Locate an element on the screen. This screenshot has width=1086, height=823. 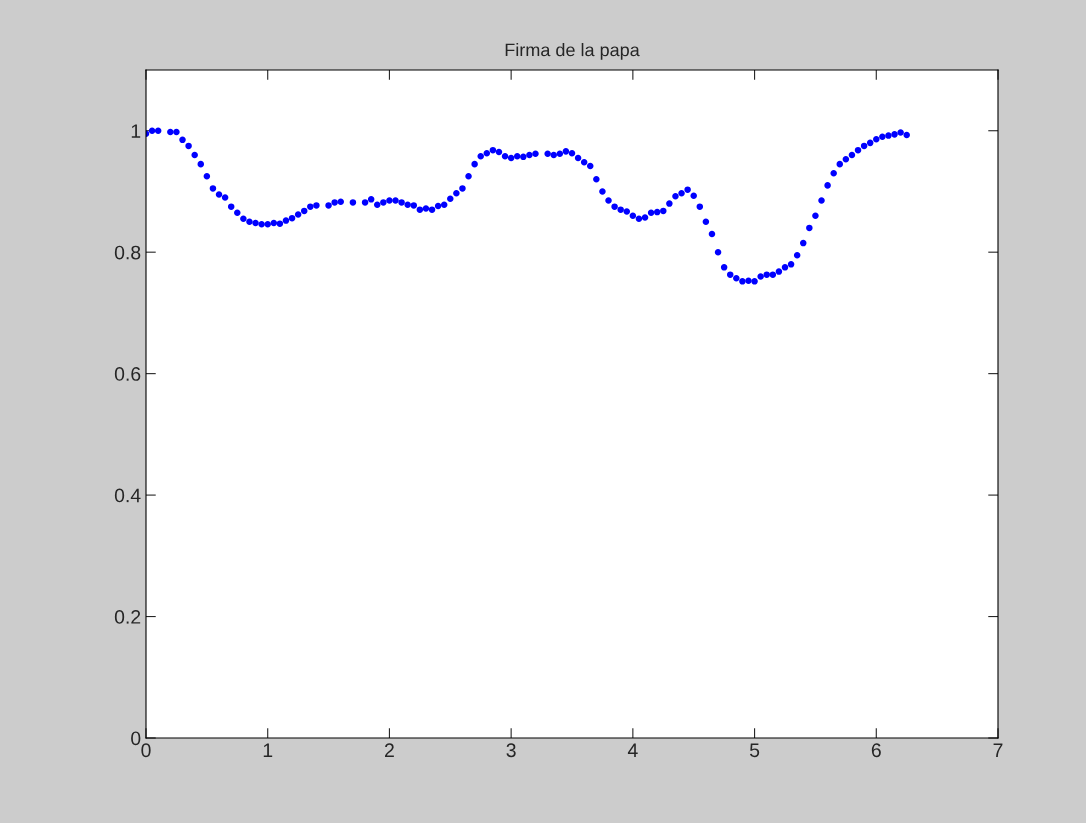
y-tick-label: 0 is located at coordinates (136, 738).